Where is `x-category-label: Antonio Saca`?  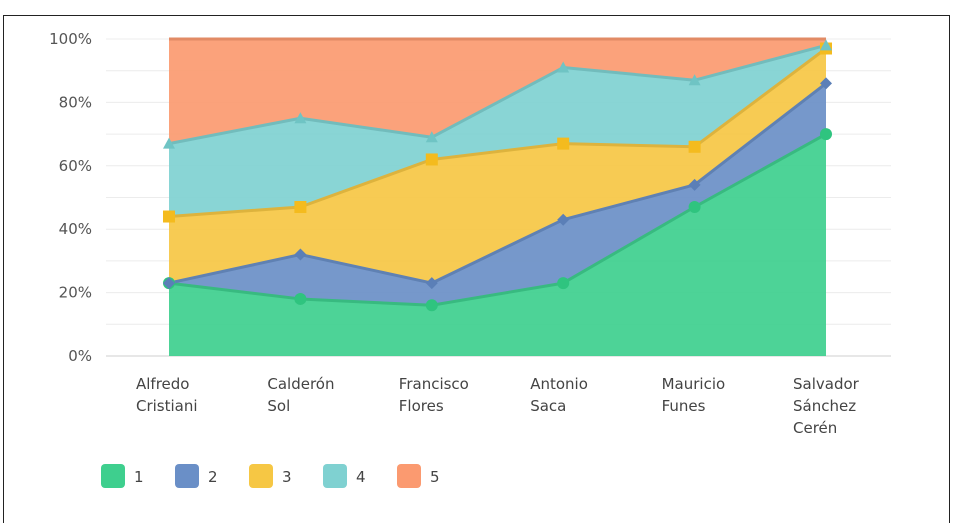
x-category-label: Antonio Saca is located at coordinates (559, 395).